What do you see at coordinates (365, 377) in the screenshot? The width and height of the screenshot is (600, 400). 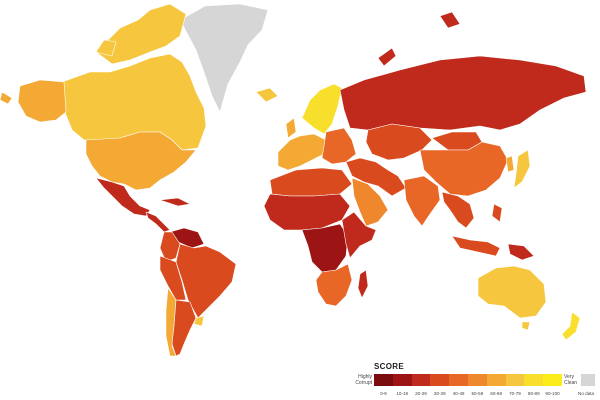 I see `legend-low-label-line1: Highly` at bounding box center [365, 377].